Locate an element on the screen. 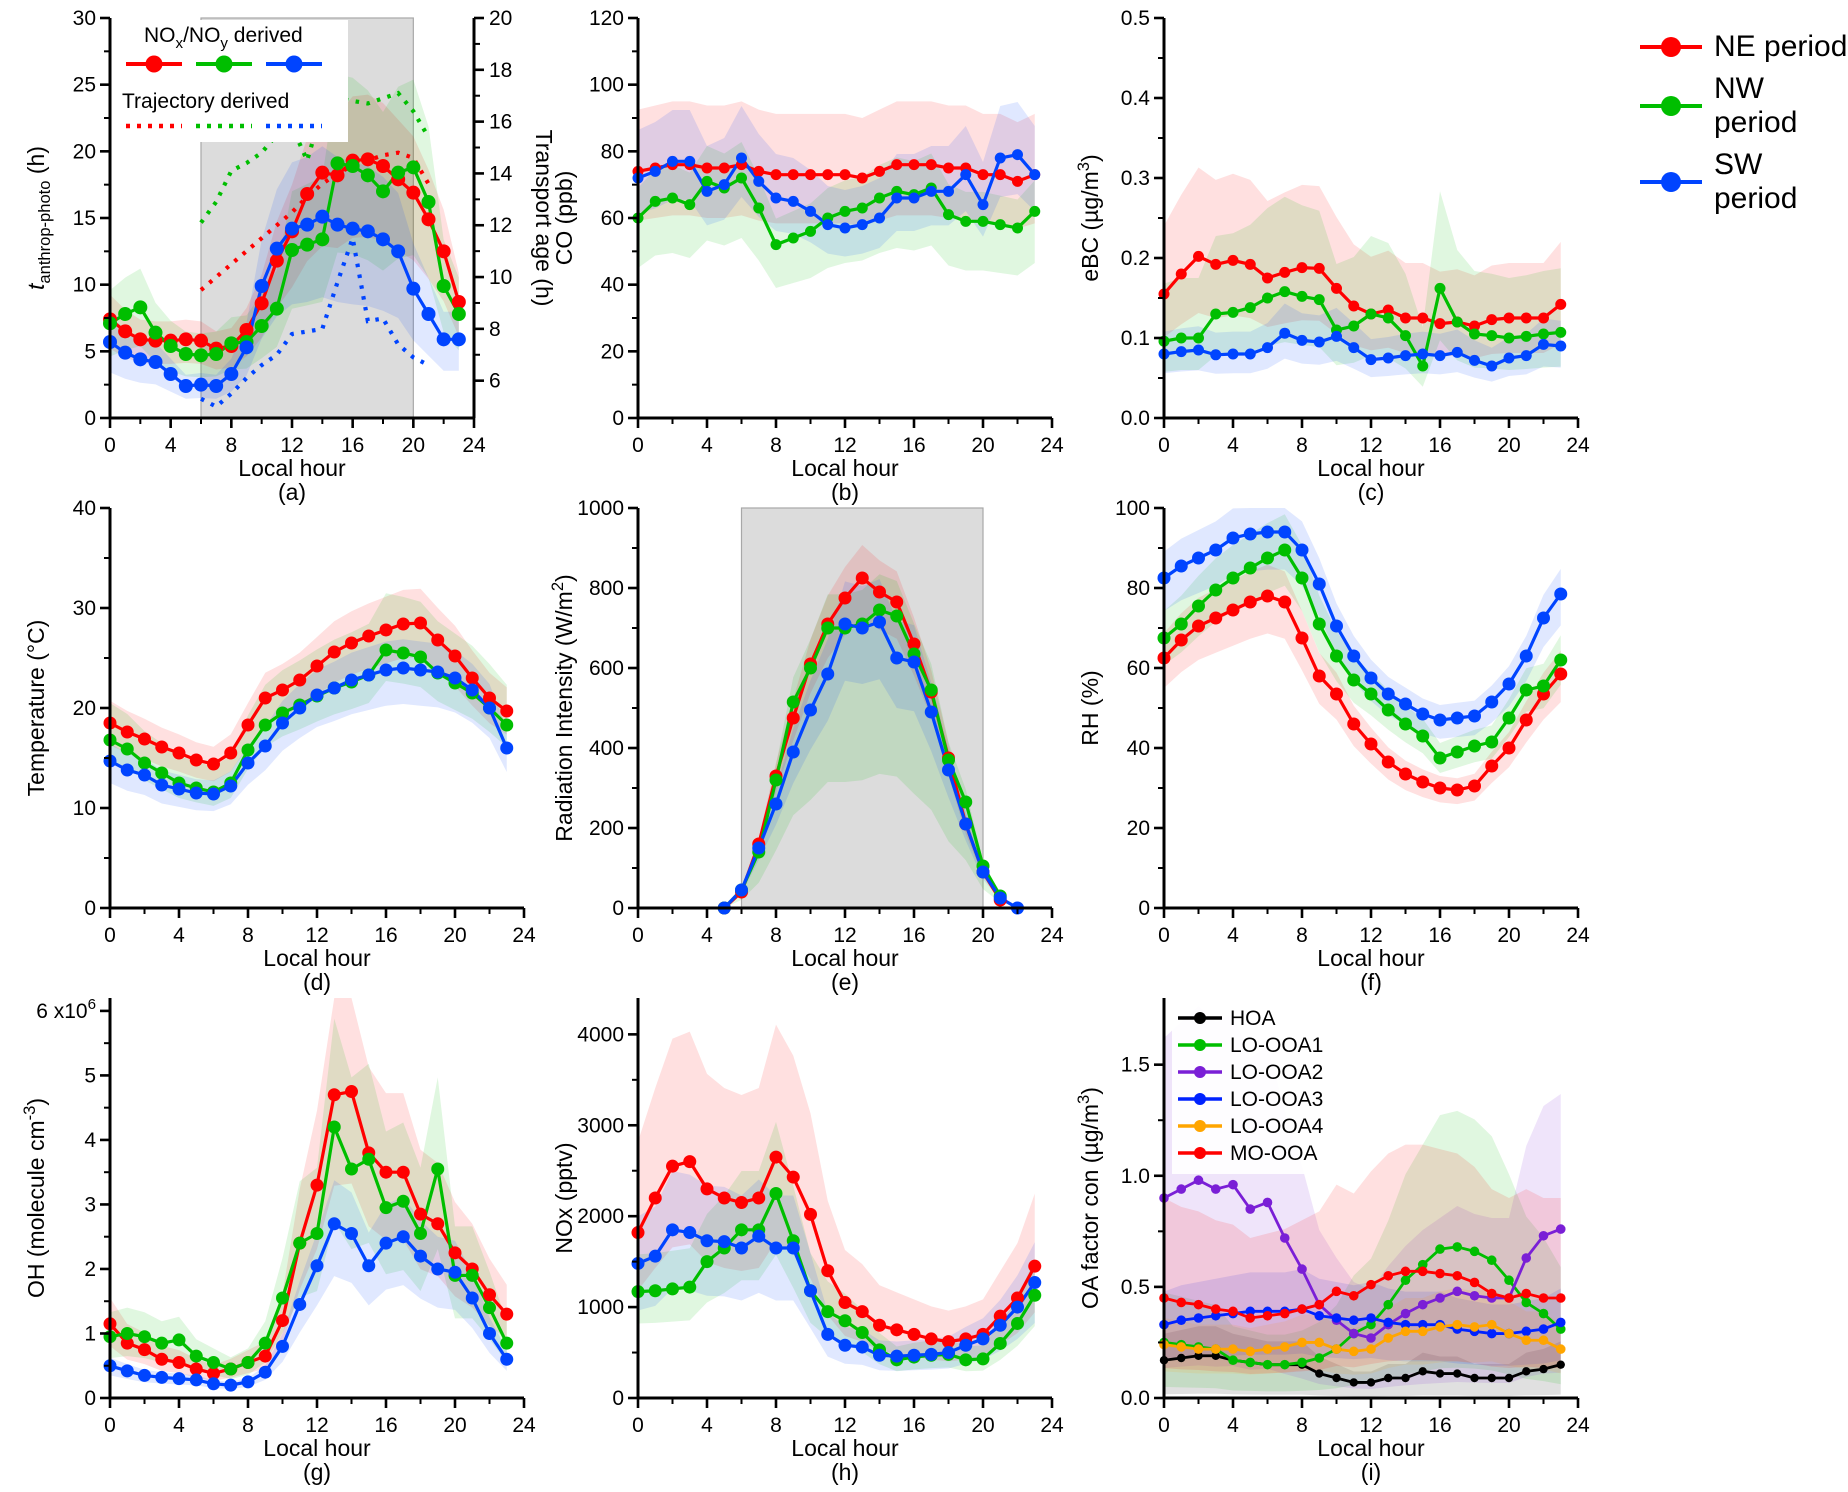  y-tick-label: 3 is located at coordinates (90, 1204).